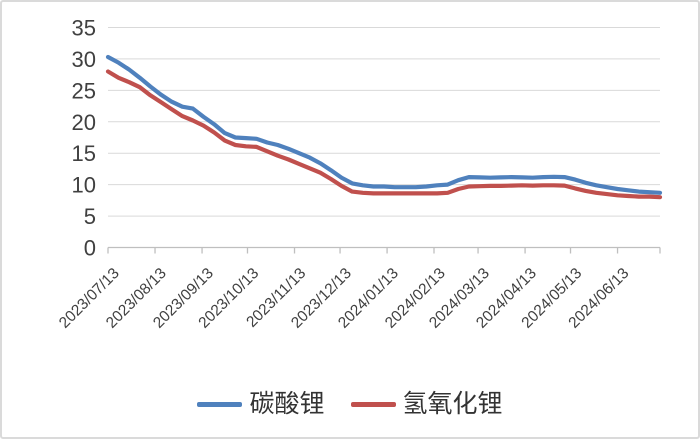  Describe the element at coordinates (90, 216) in the screenshot. I see `y-tick-label: 5` at that location.